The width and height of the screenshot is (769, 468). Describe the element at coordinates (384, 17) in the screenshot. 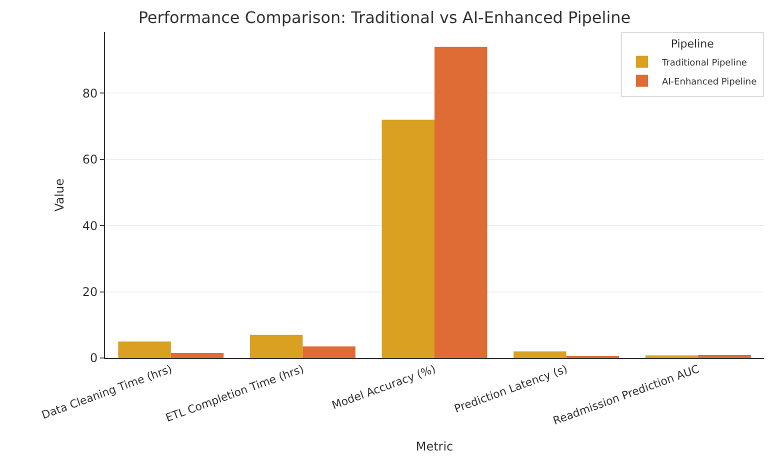

I see `chart-title: Performance Comparison: Traditional vs AI-Enhanced Pipeline` at that location.